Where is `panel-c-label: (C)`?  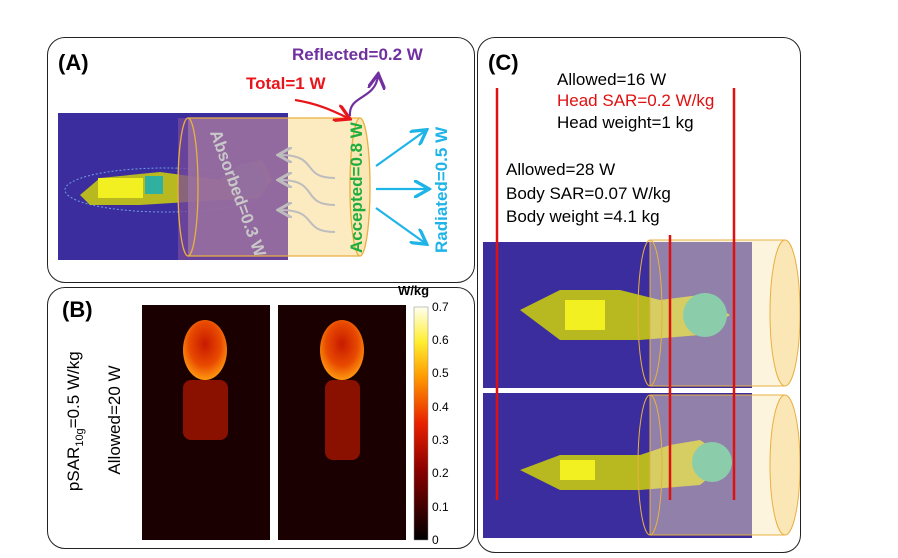
panel-c-label: (C) is located at coordinates (503, 62).